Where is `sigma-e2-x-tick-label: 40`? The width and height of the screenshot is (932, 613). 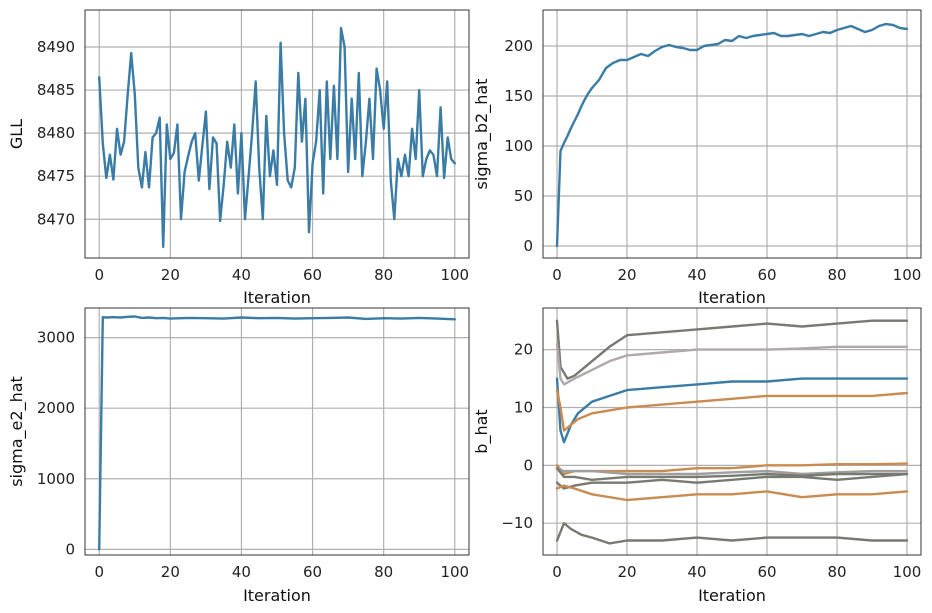
sigma-e2-x-tick-label: 40 is located at coordinates (241, 572).